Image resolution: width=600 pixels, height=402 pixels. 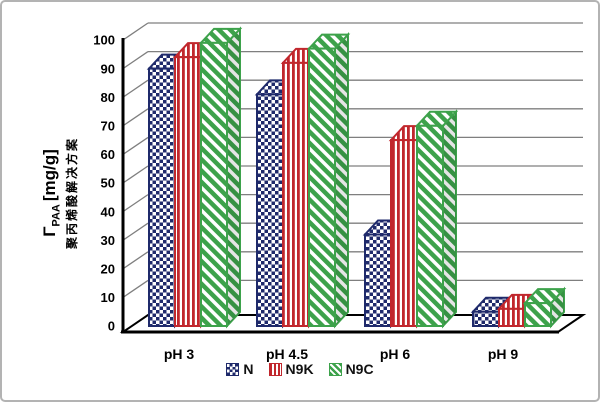 What do you see at coordinates (108, 97) in the screenshot?
I see `y-tick-label: 80` at bounding box center [108, 97].